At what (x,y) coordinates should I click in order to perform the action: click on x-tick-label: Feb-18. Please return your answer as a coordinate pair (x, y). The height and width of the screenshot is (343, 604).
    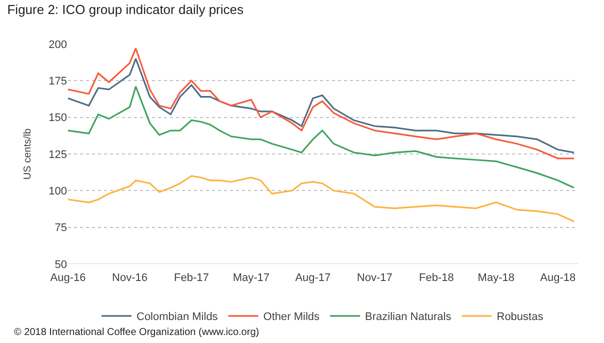
    Looking at the image, I should click on (436, 278).